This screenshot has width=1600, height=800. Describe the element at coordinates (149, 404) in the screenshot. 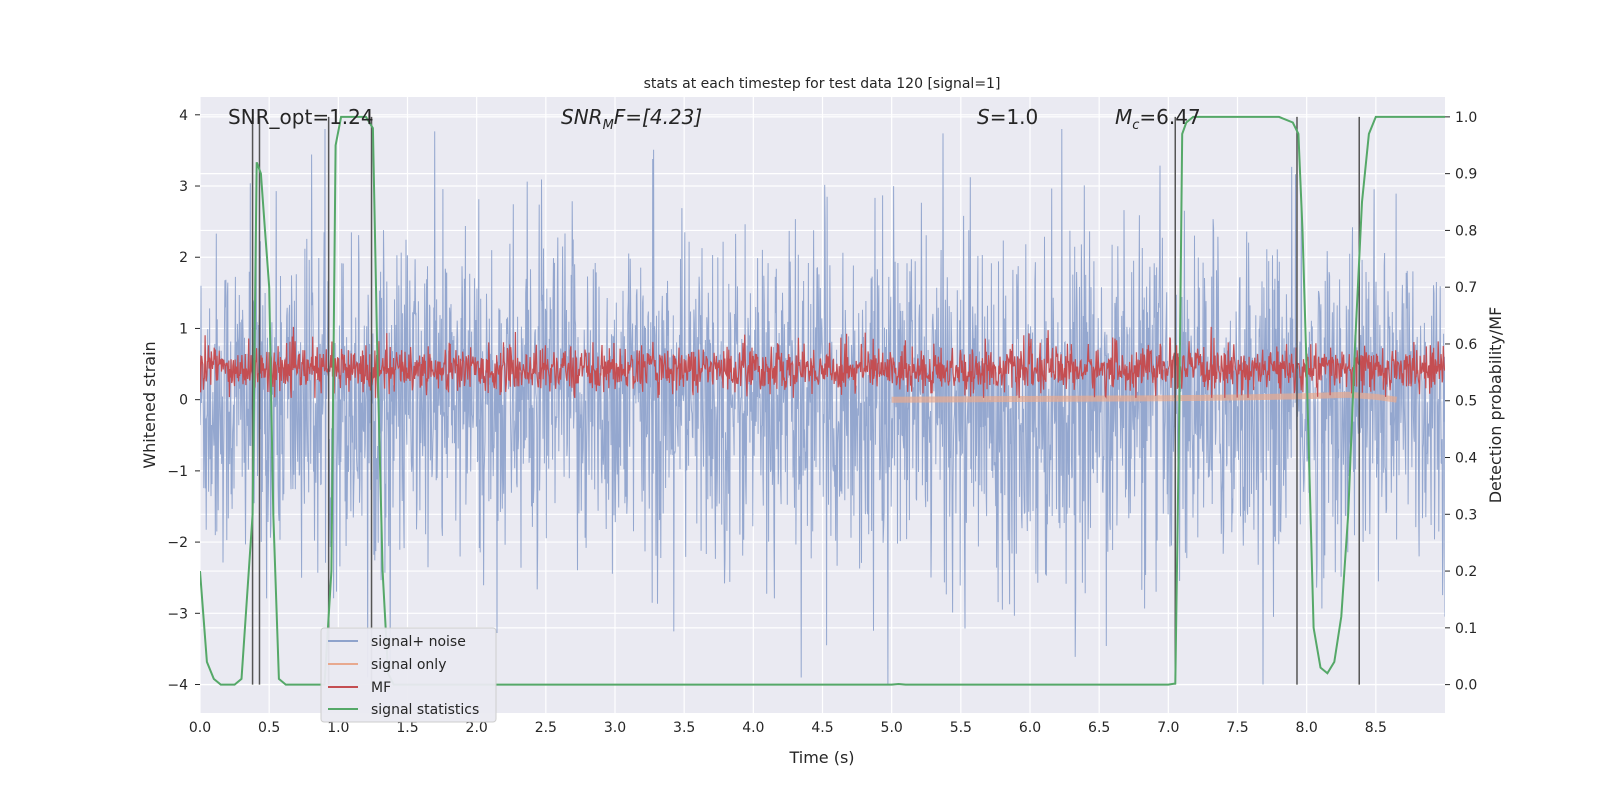

I see `y-axis-label: Whitened strain` at that location.